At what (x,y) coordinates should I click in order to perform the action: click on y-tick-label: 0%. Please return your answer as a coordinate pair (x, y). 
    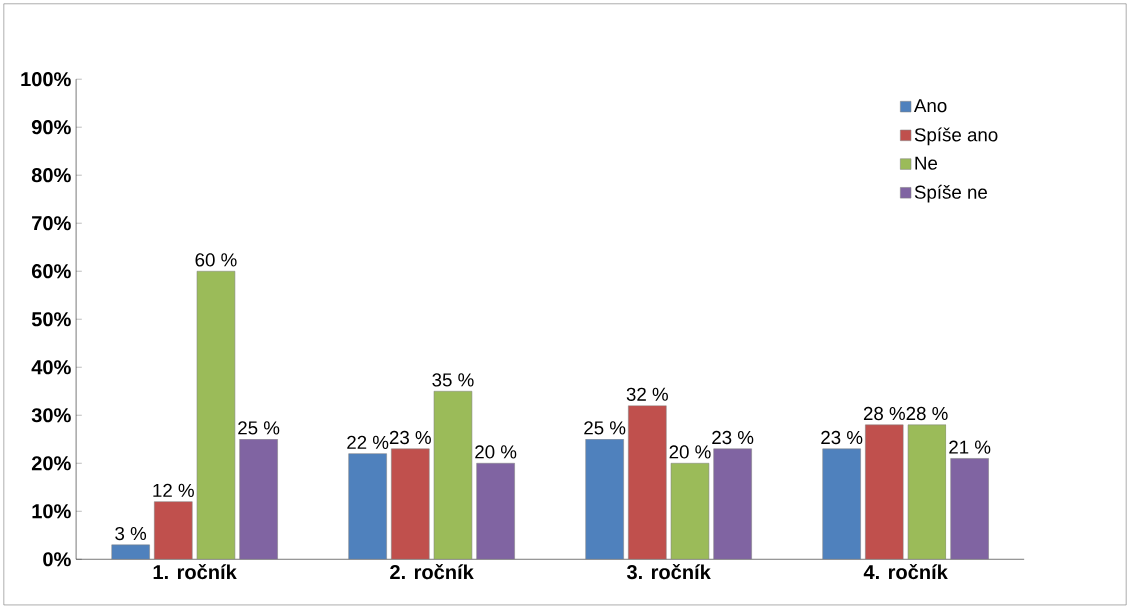
    Looking at the image, I should click on (57, 559).